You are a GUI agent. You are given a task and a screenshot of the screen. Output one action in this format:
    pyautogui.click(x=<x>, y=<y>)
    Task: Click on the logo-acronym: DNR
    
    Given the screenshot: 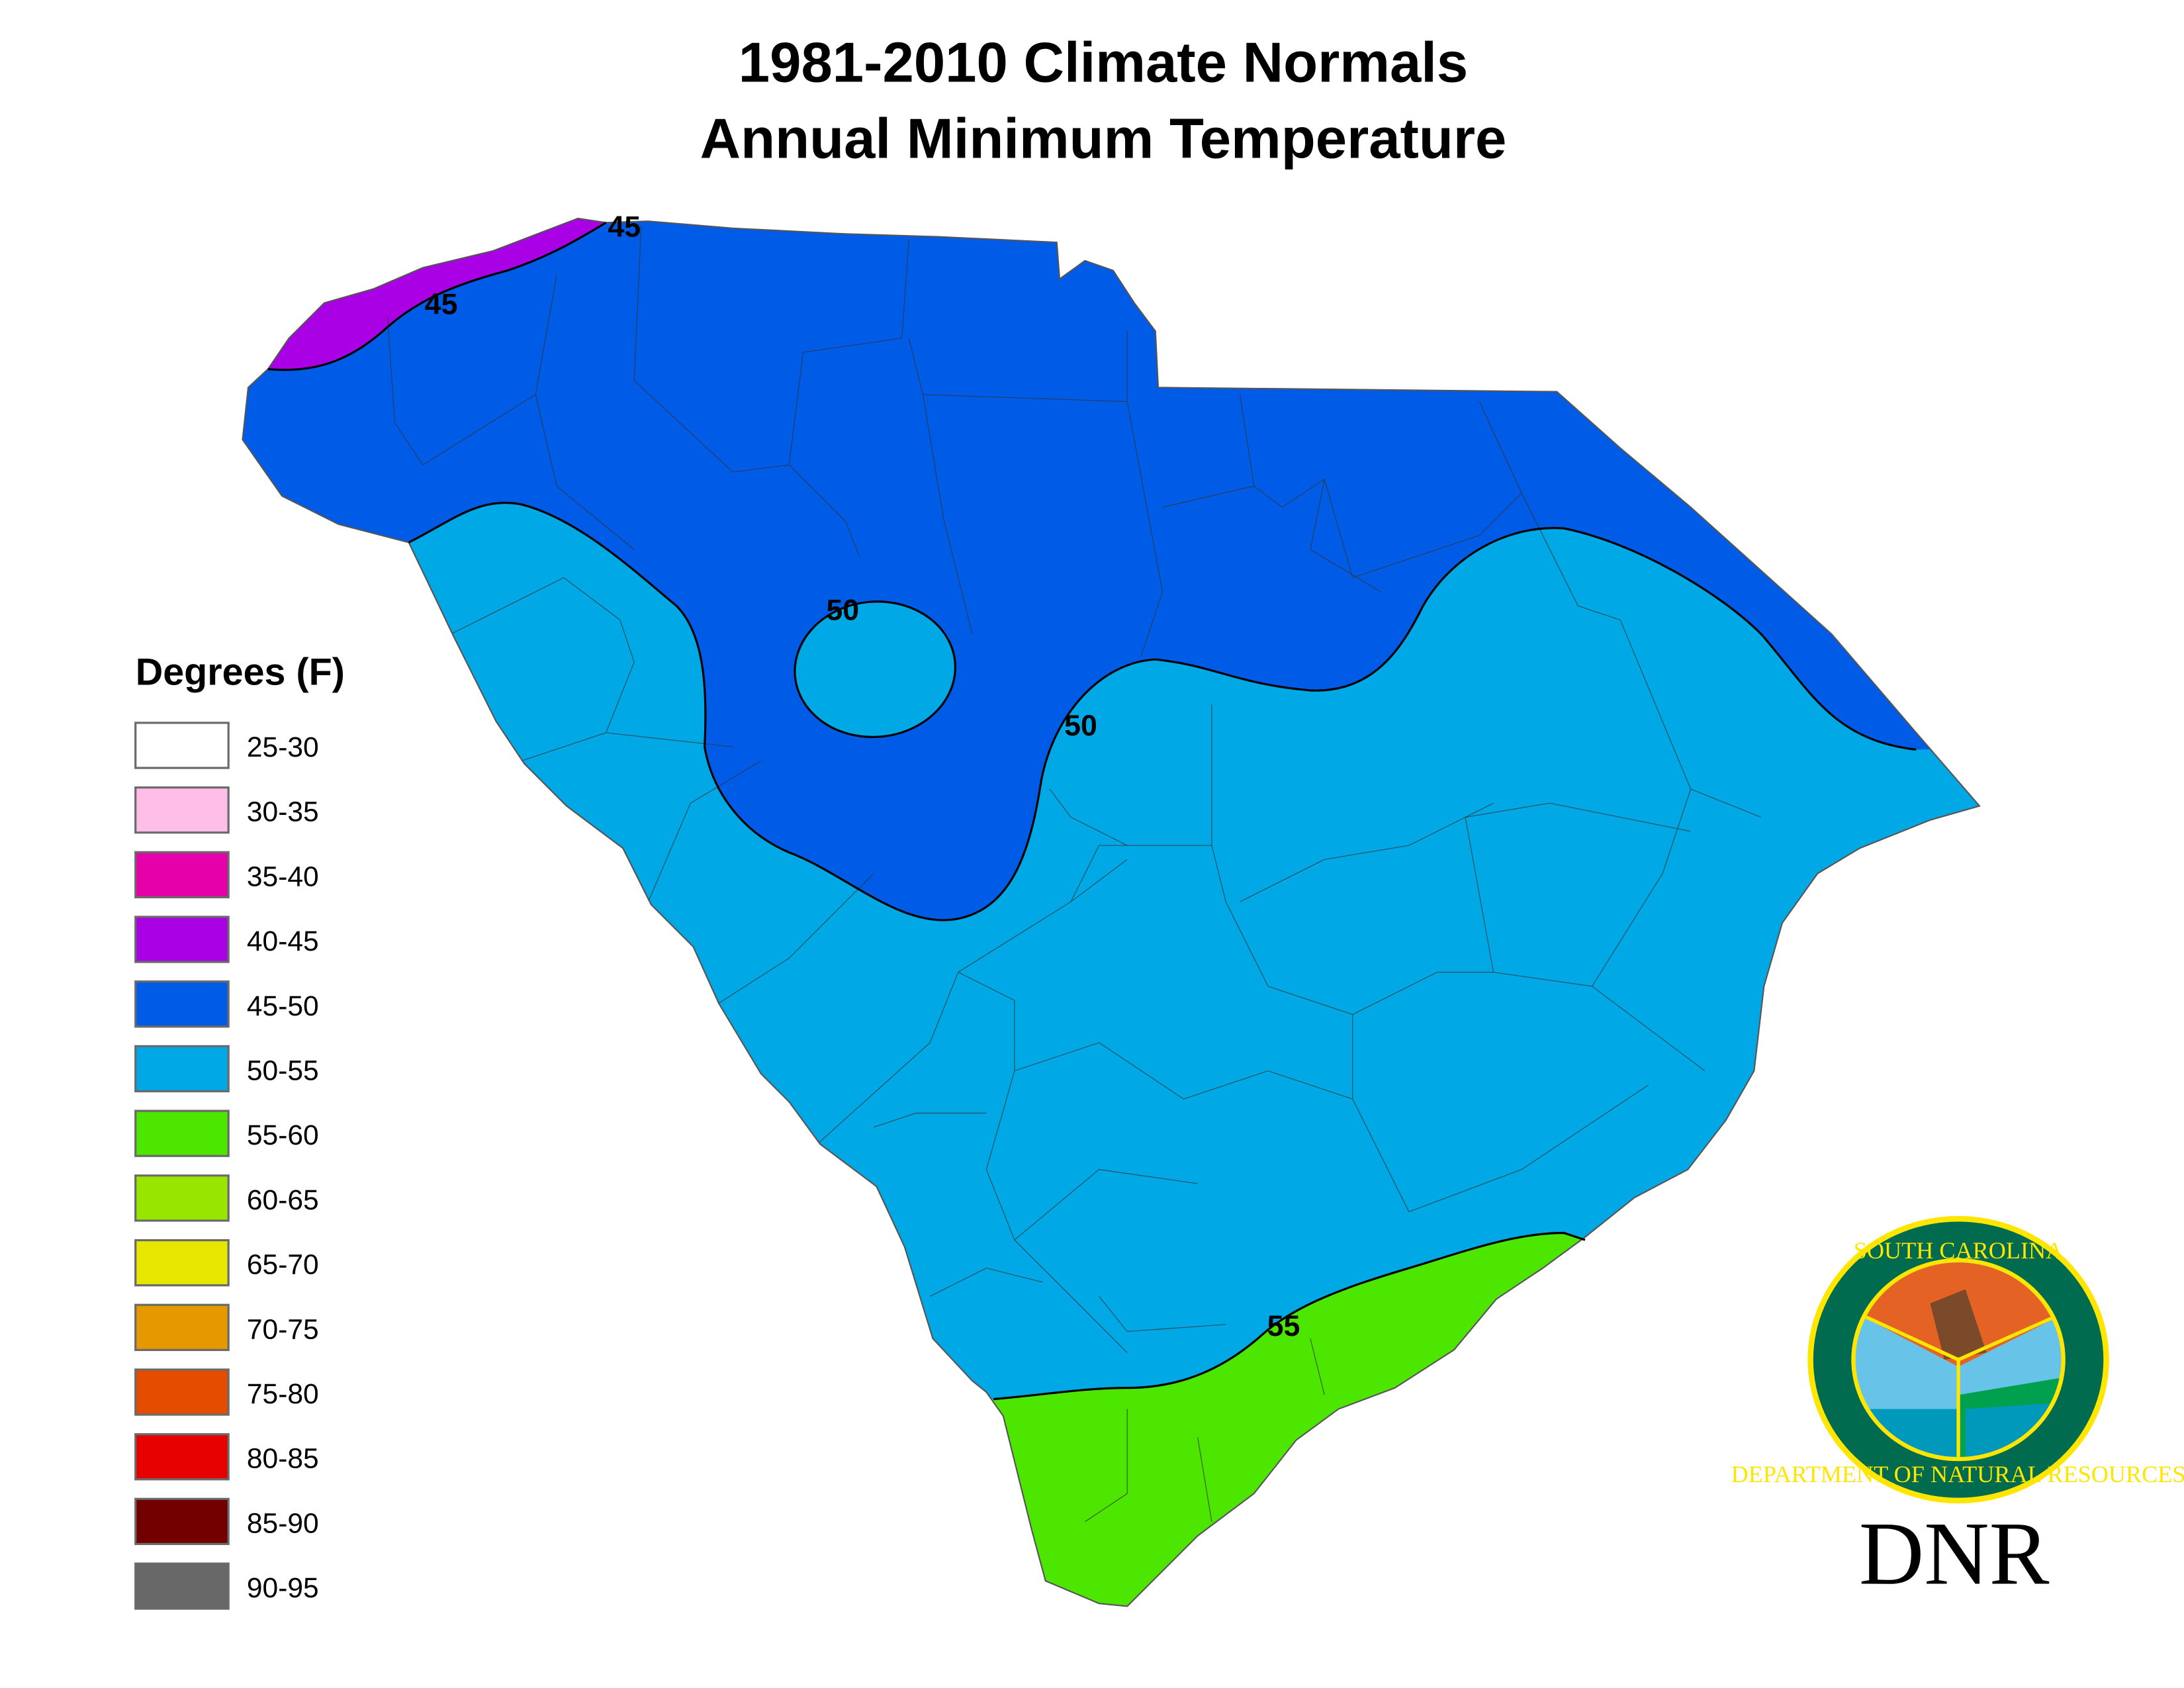 What is the action you would take?
    pyautogui.click(x=1954, y=1553)
    